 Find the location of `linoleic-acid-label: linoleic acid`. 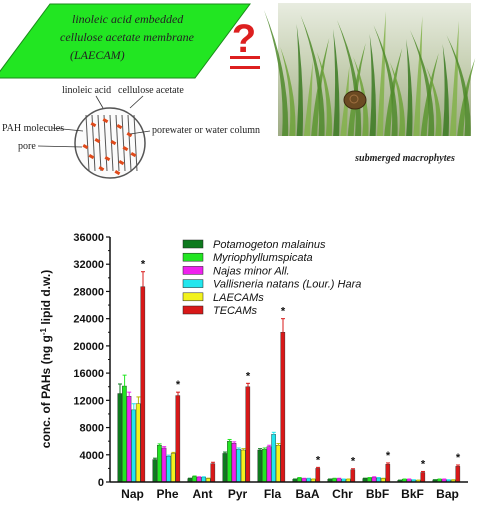

linoleic-acid-label: linoleic acid is located at coordinates (86, 90).